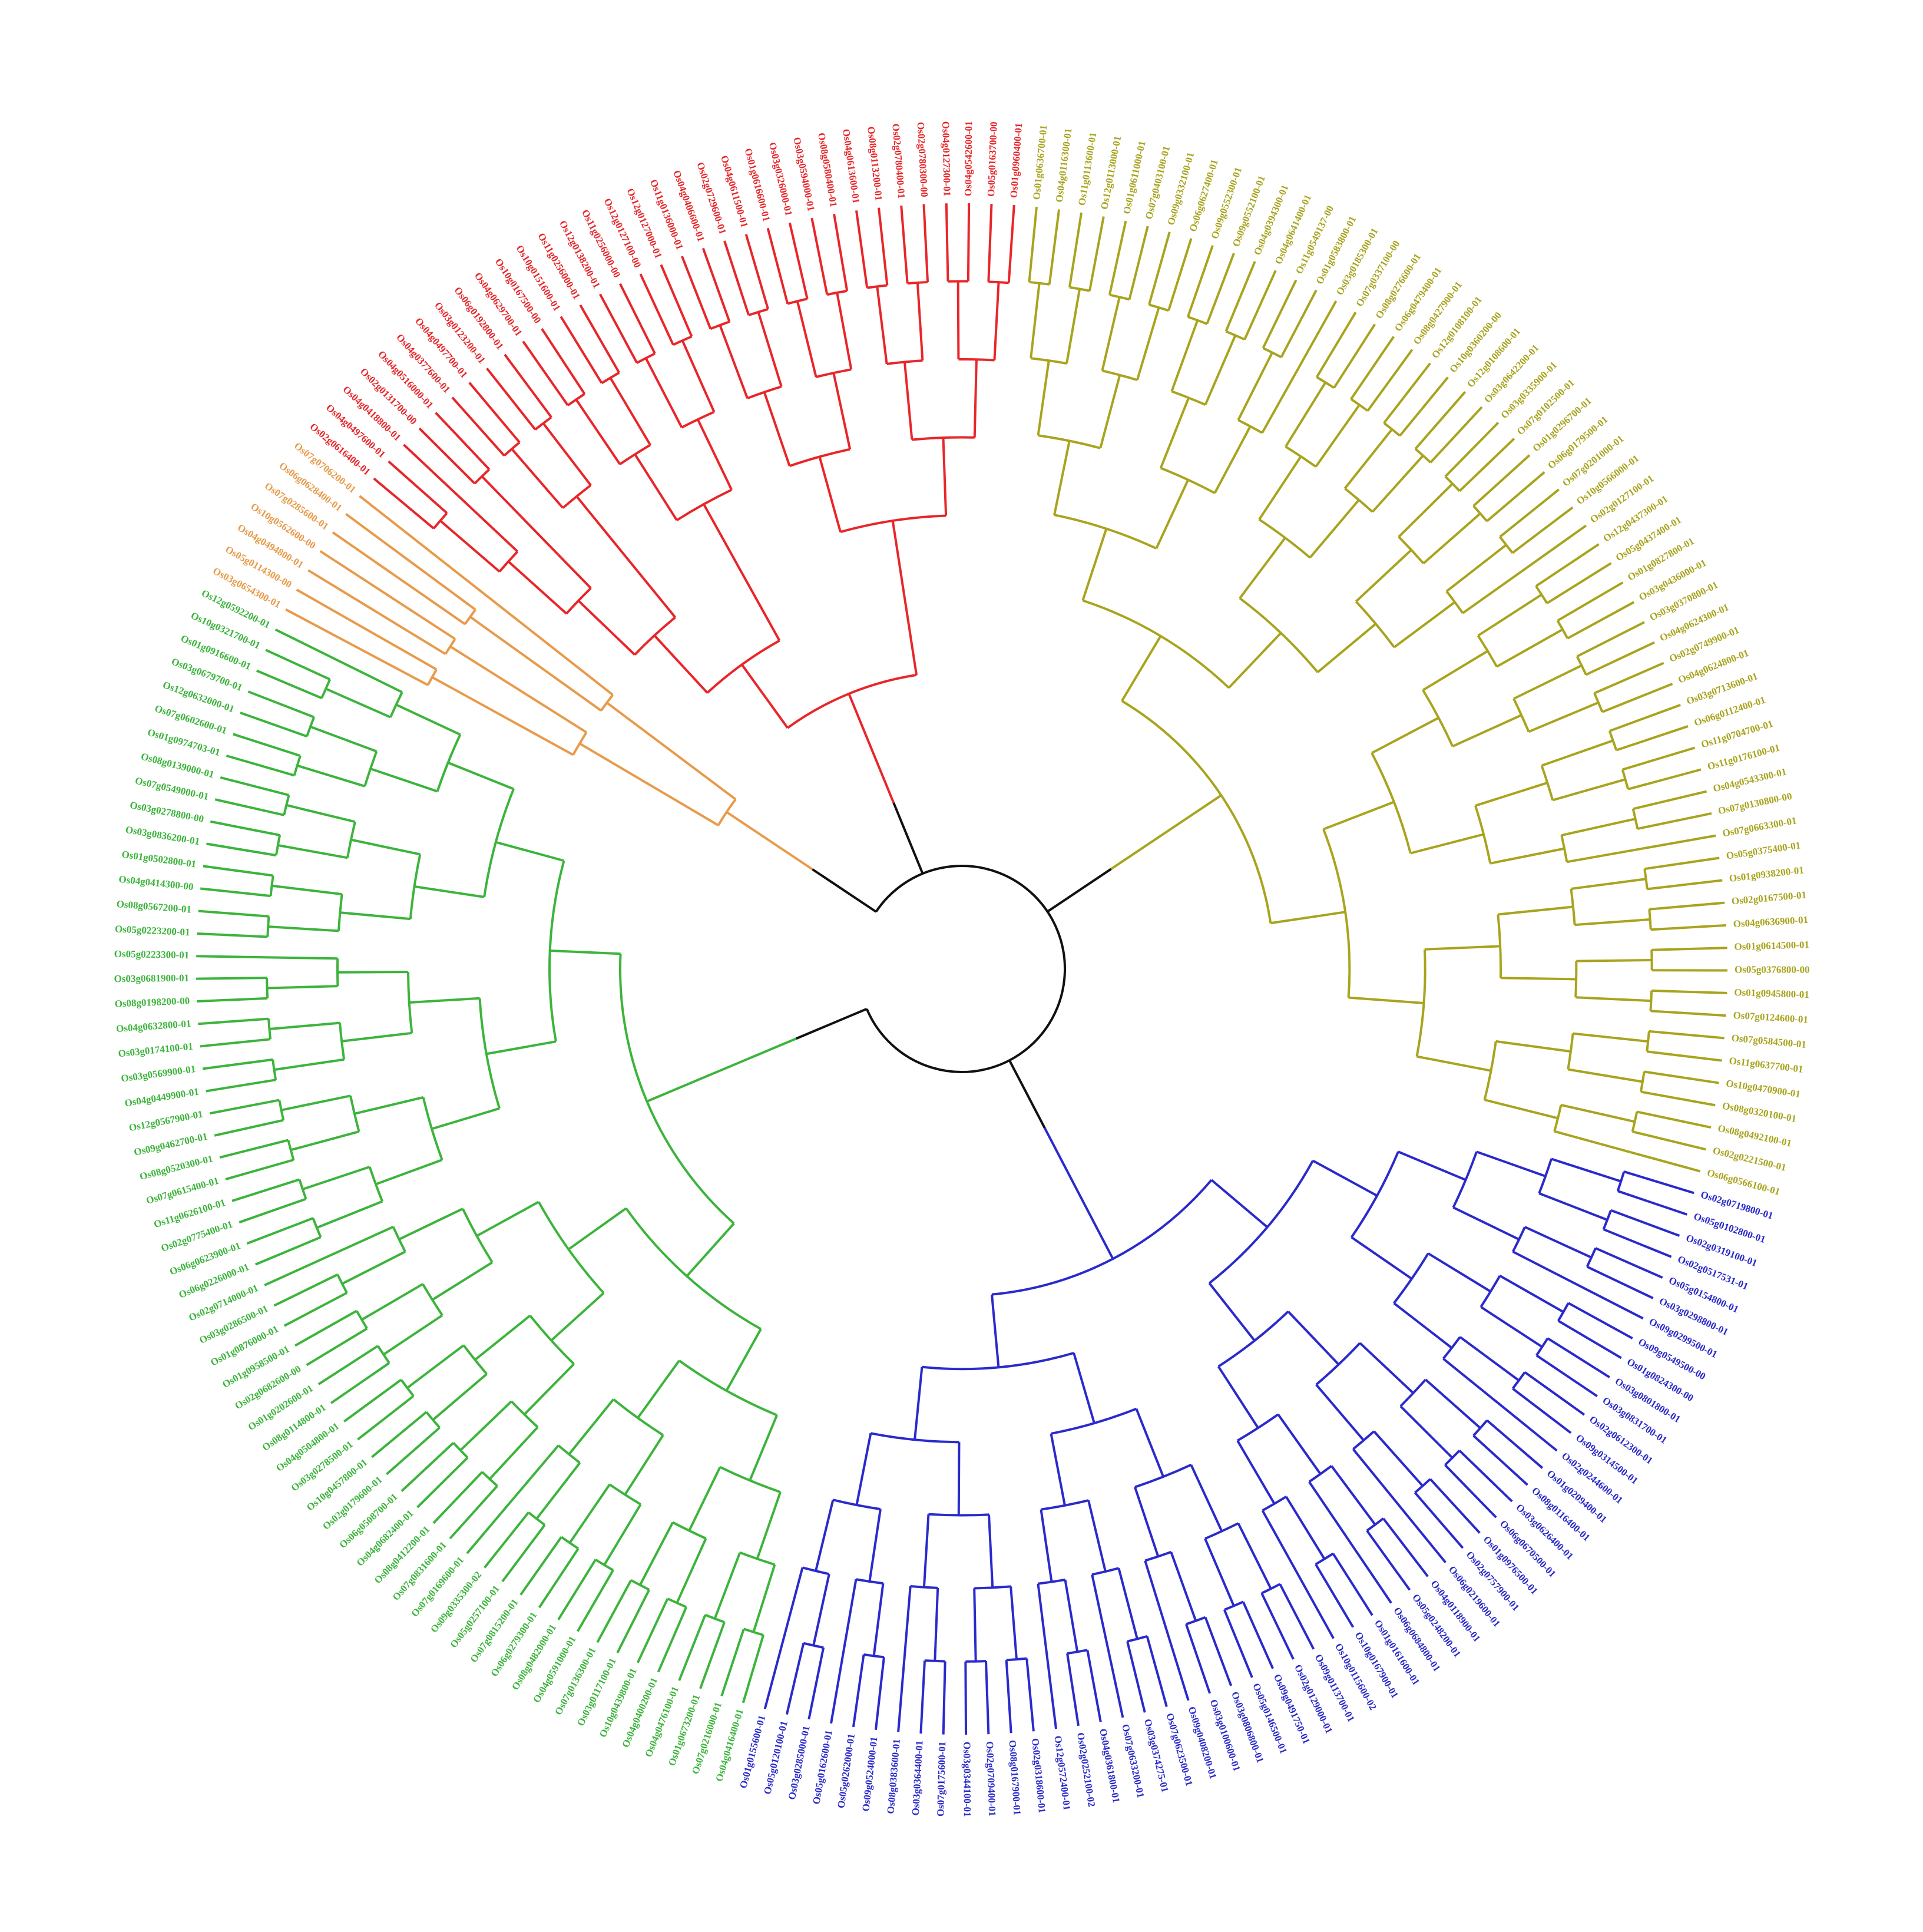  What do you see at coordinates (167, 812) in the screenshot?
I see `leaf-label: Os03g0278800-00` at bounding box center [167, 812].